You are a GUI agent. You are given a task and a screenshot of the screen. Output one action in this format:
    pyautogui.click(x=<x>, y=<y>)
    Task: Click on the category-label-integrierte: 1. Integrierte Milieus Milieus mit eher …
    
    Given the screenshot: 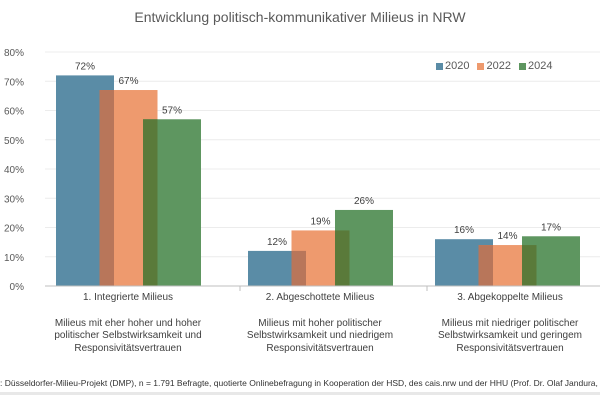 What is the action you would take?
    pyautogui.click(x=128, y=323)
    